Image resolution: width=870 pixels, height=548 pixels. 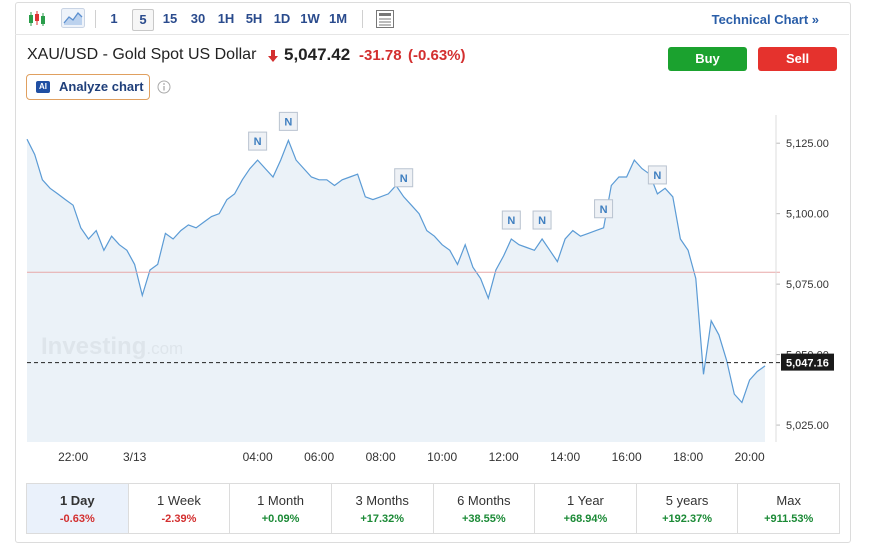 What do you see at coordinates (442, 457) in the screenshot?
I see `x-tick-label: 10:00` at bounding box center [442, 457].